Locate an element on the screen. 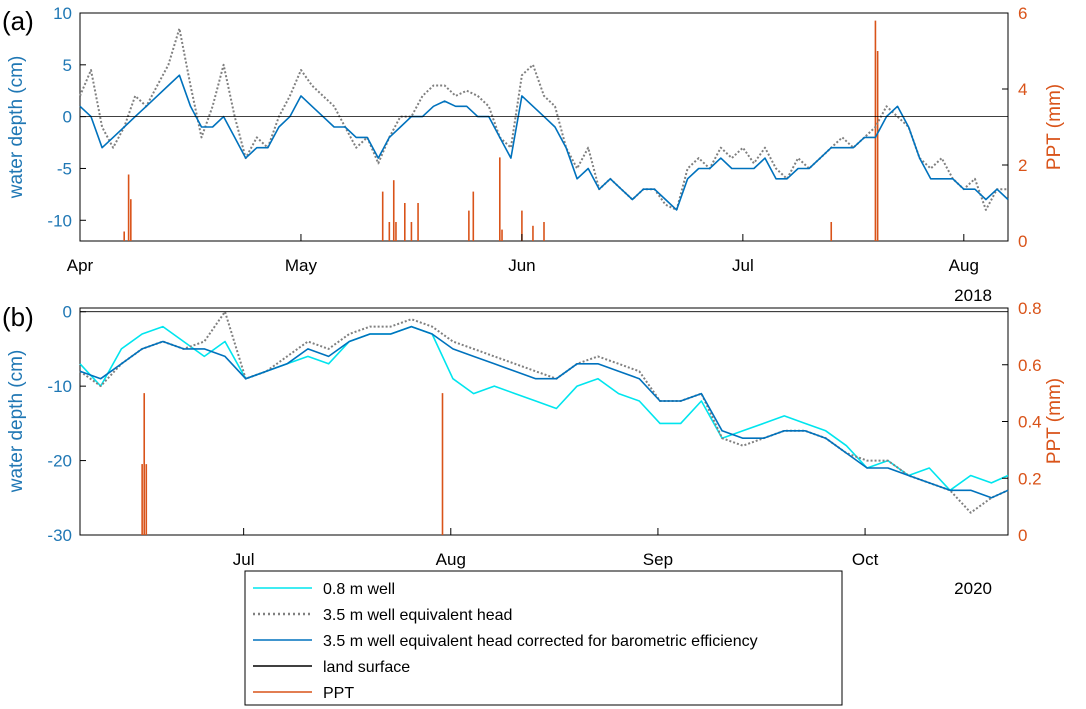 The image size is (1086, 709). legend-box is located at coordinates (543, 638).